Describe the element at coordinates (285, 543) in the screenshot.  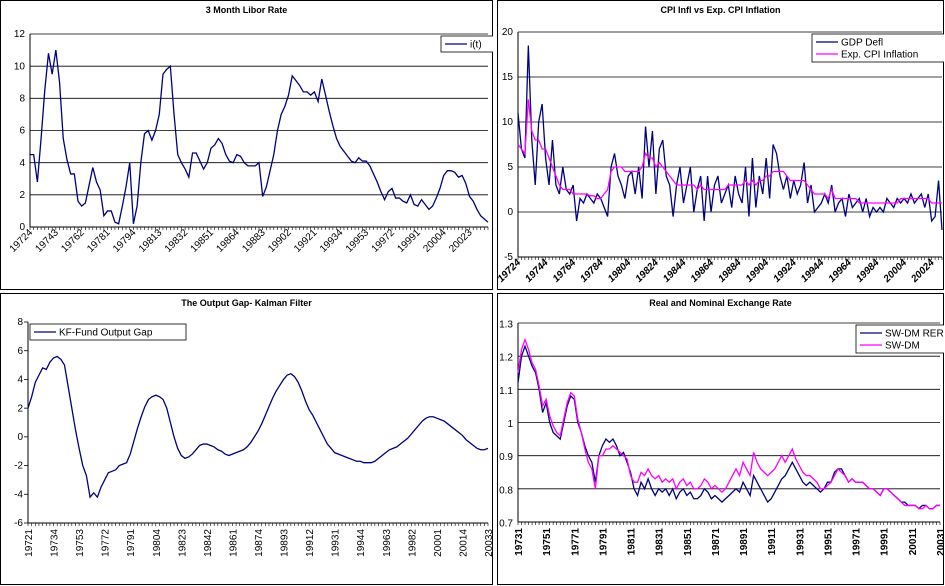
I see `x-tick-label: 19893` at that location.